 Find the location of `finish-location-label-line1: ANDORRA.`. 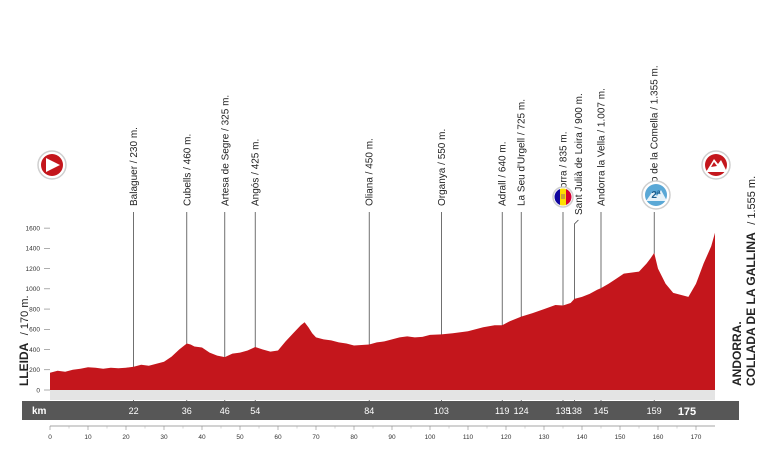

finish-location-label-line1: ANDORRA. is located at coordinates (737, 353).